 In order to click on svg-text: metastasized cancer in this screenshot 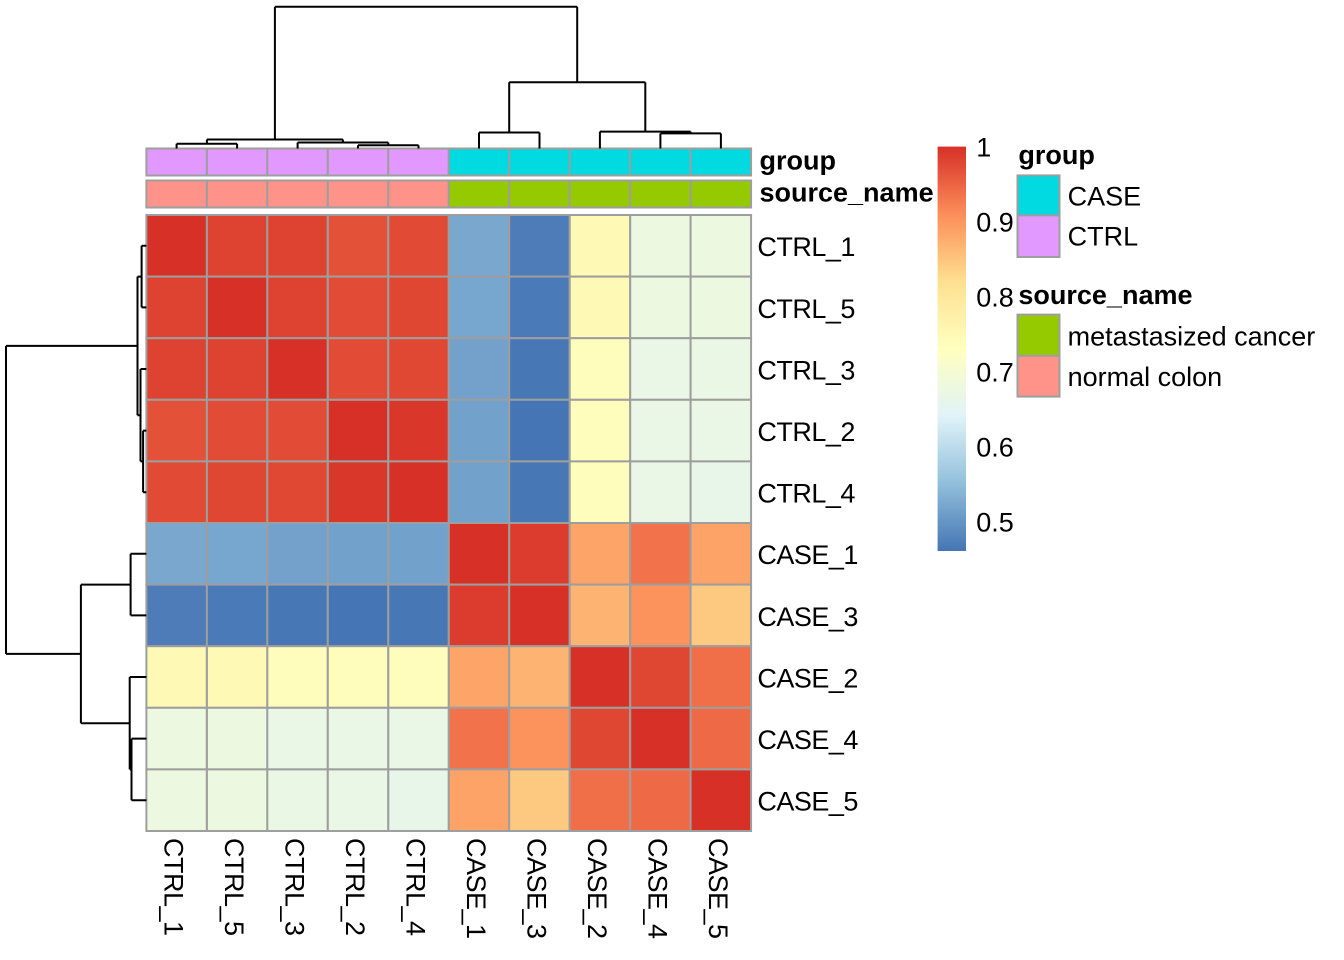, I will do `click(1192, 336)`.